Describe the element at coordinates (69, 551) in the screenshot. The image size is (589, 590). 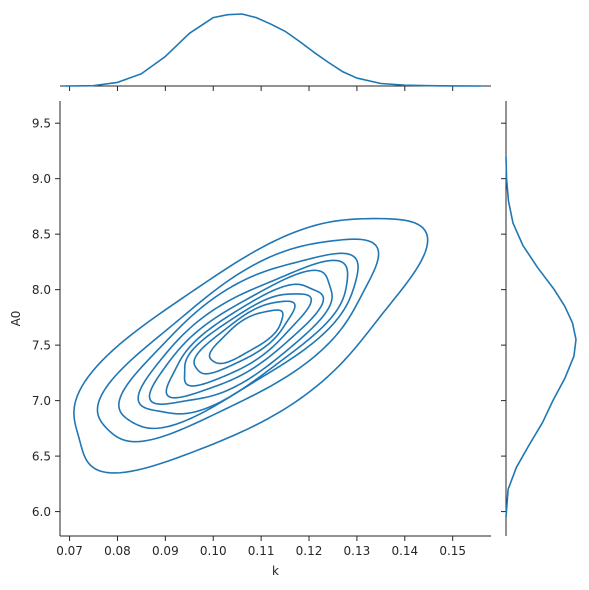
I see `x-tick-label: 0.07` at that location.